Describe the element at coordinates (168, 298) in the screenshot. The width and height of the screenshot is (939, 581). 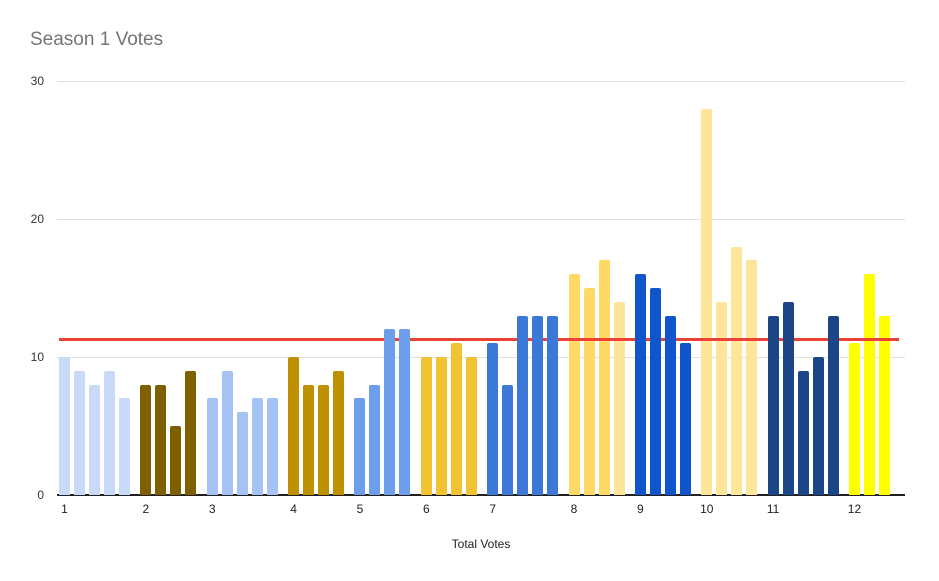
I see `bar-group: 2` at that location.